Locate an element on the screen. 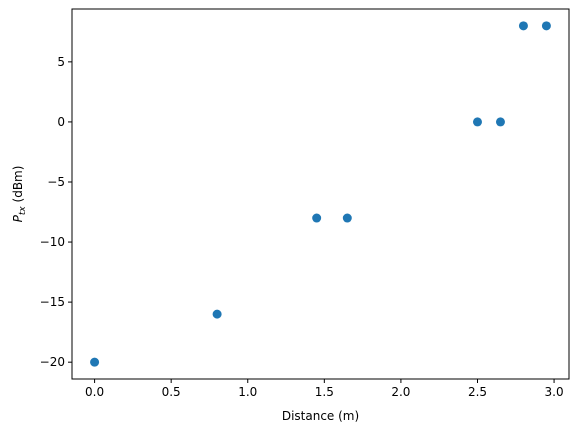 Image resolution: width=577 pixels, height=432 pixels. y-tick-label: −10 is located at coordinates (52, 242).